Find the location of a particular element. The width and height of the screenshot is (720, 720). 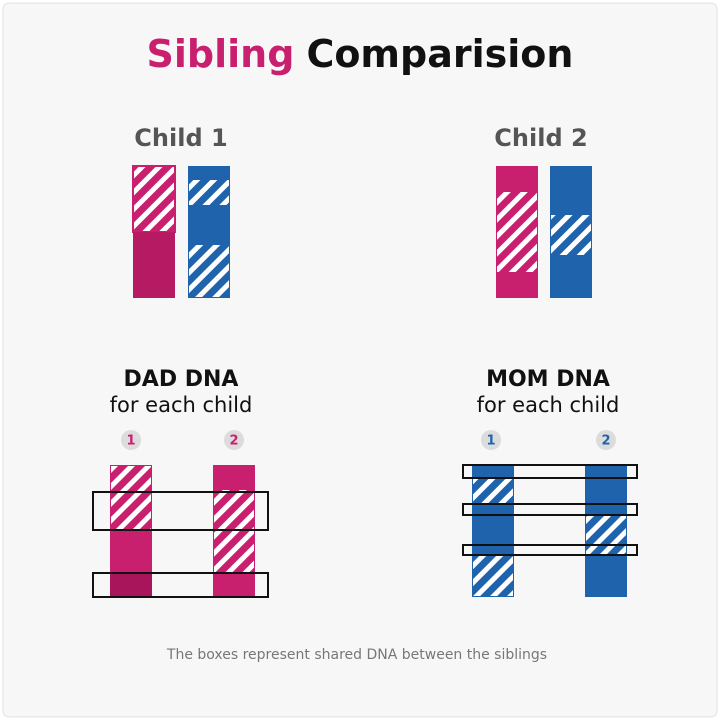

dad-bars is located at coordinates (180, 531).